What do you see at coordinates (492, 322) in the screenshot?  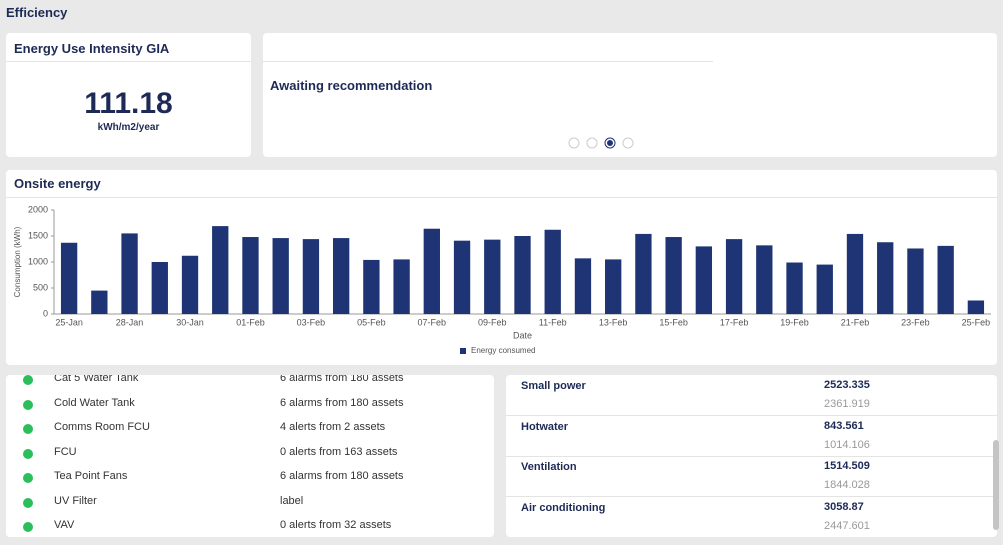 I see `x-tick-label: 09-Feb` at bounding box center [492, 322].